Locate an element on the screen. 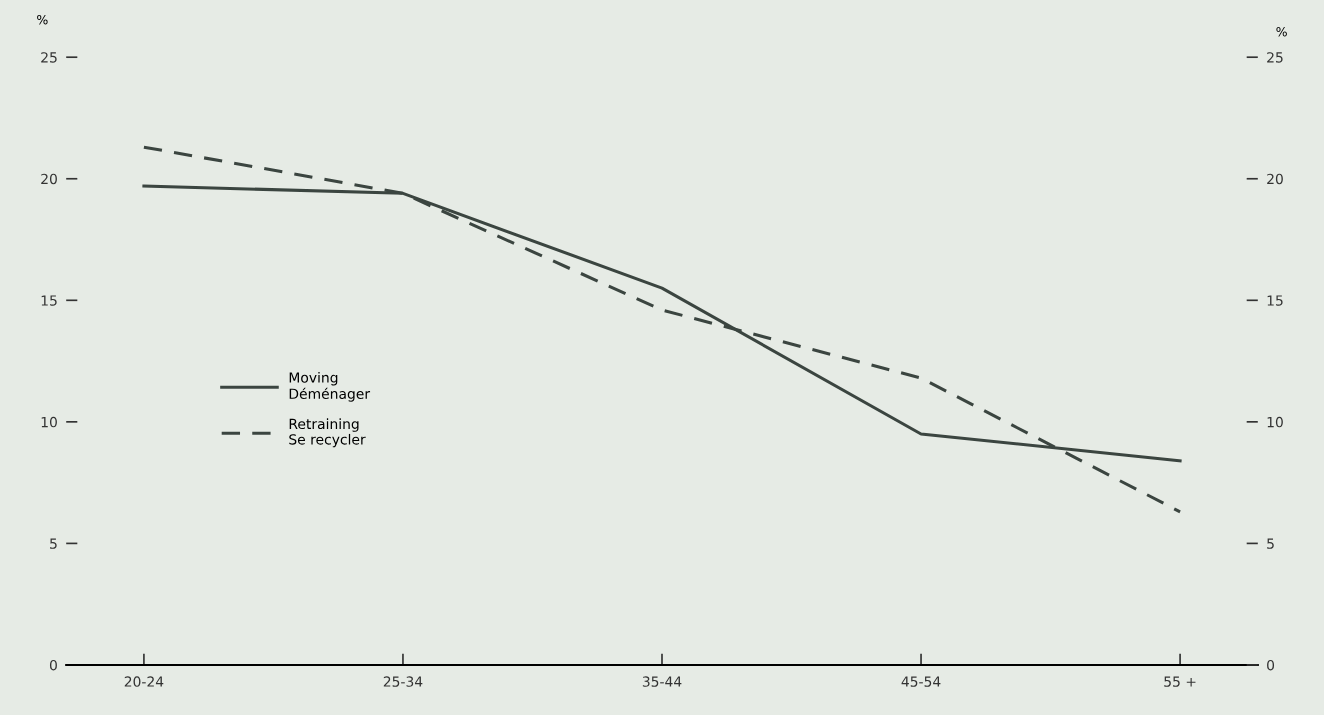  y2-tick-label: 0 is located at coordinates (1271, 665).